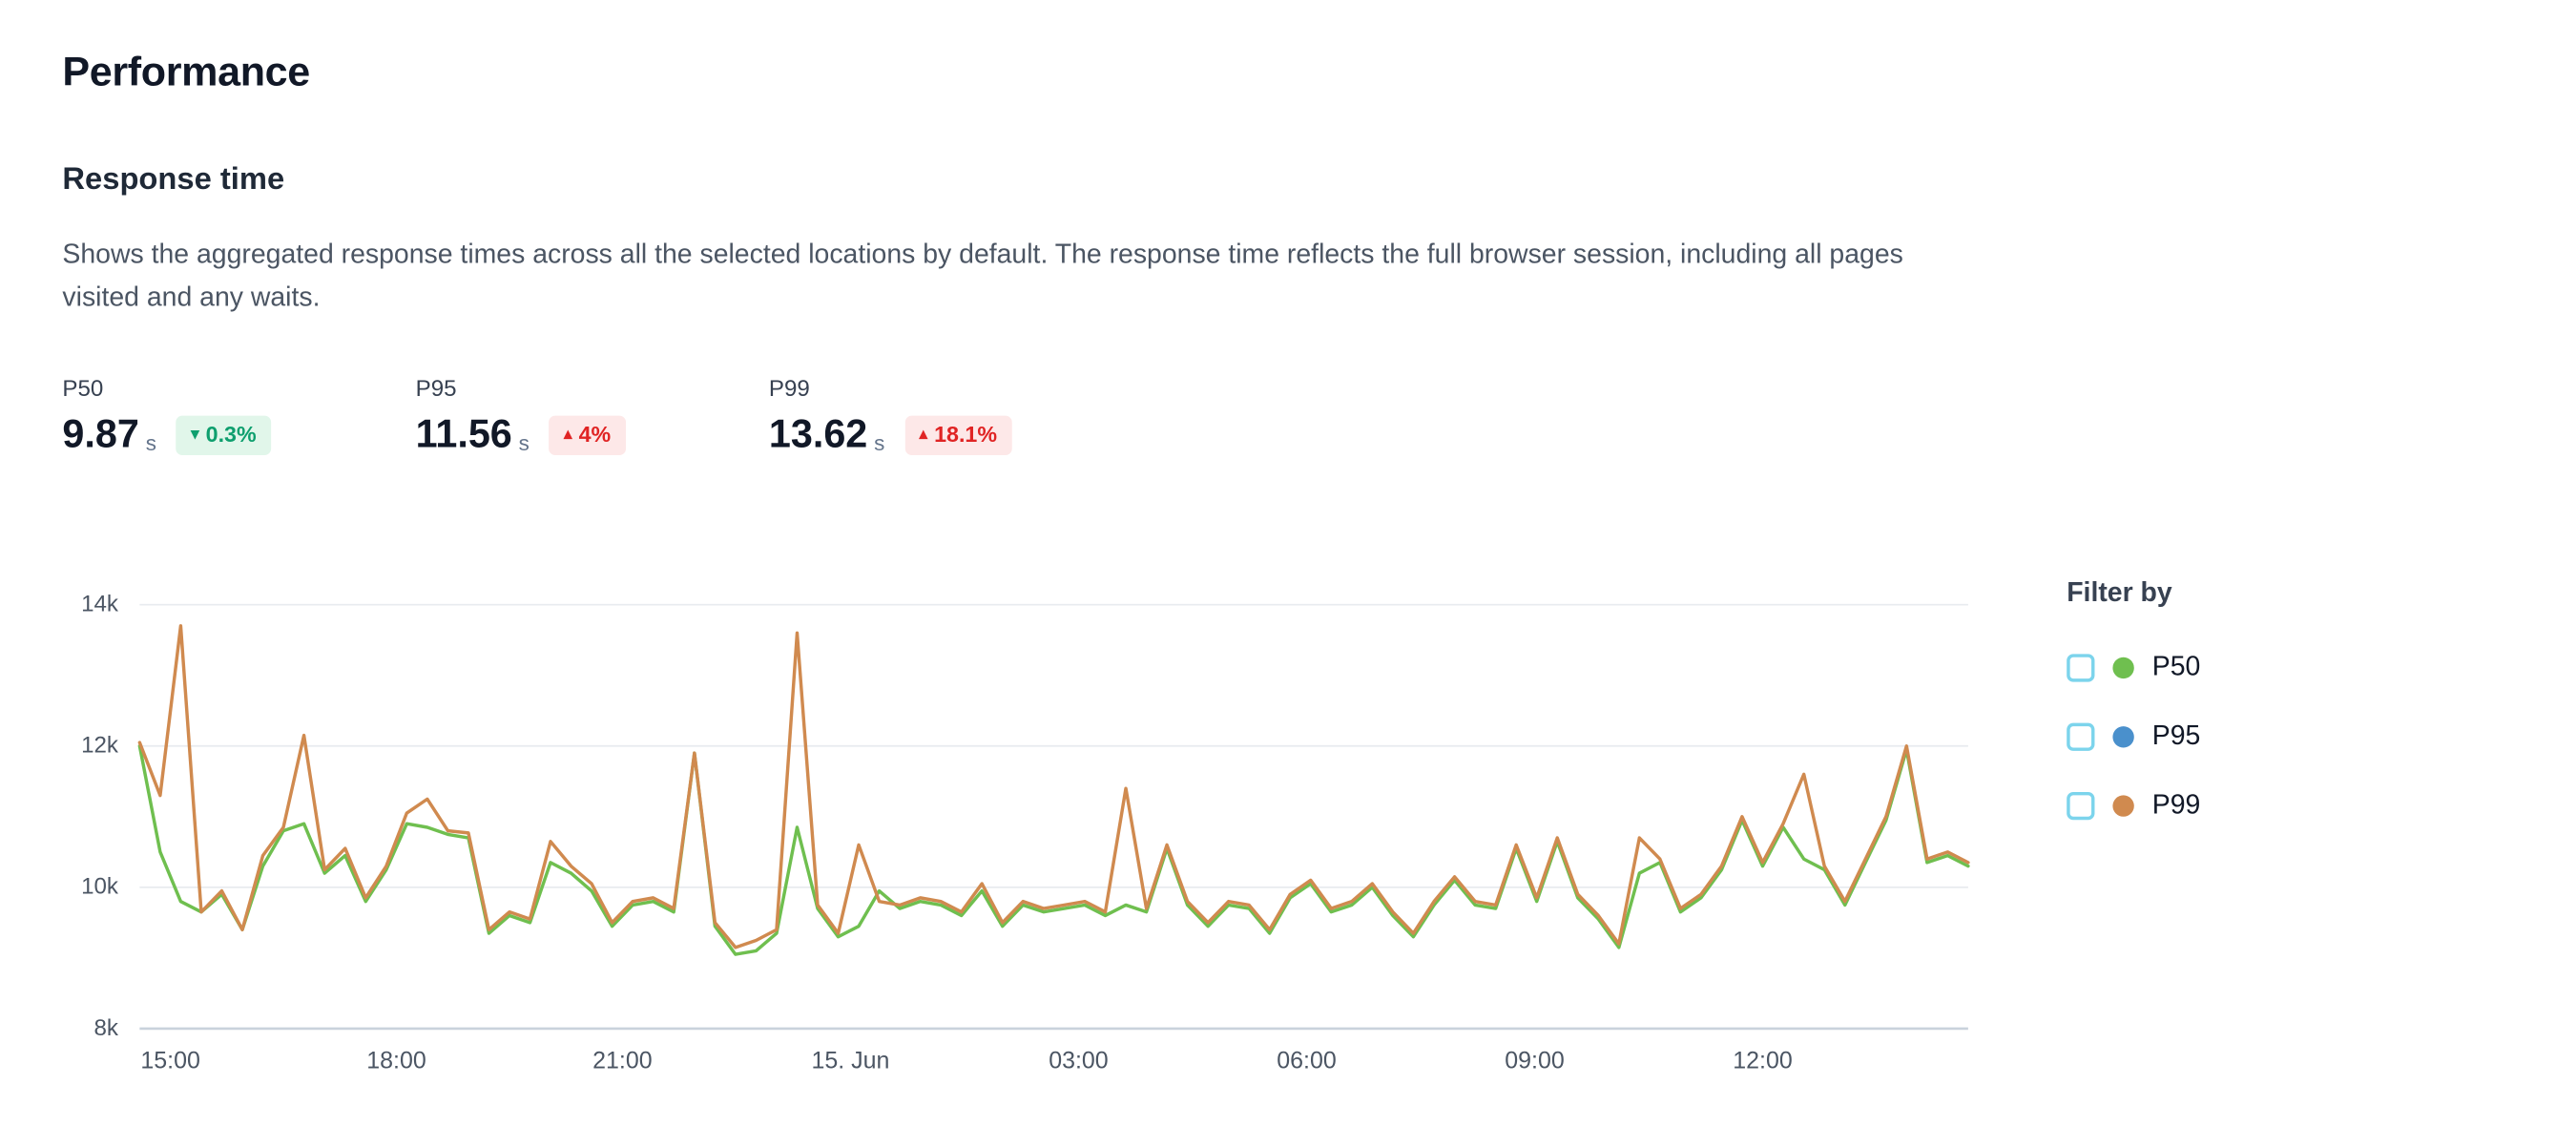 This screenshot has height=1147, width=2576. I want to click on x-axis-label: 18:00, so click(396, 1062).